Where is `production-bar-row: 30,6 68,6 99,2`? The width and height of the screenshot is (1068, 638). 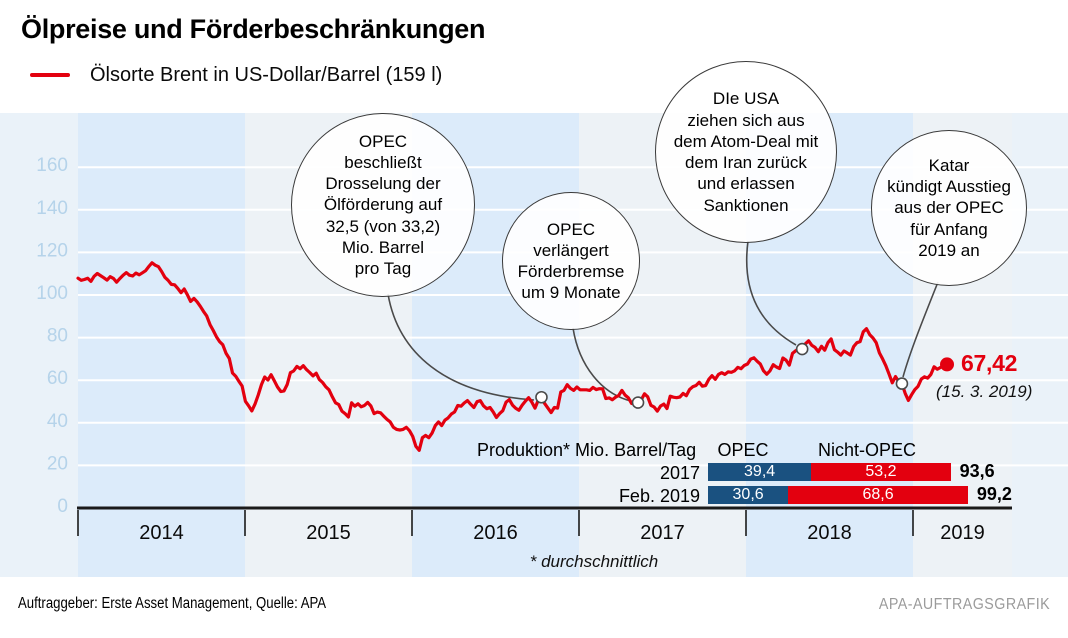 production-bar-row: 30,6 68,6 99,2 is located at coordinates (860, 494).